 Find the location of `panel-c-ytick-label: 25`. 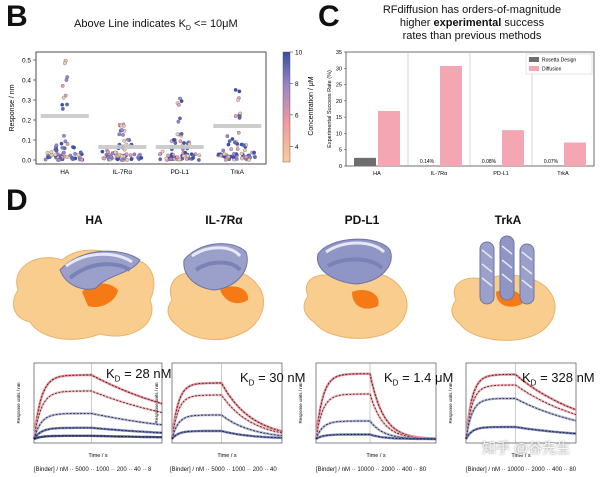

panel-c-ytick-label: 25 is located at coordinates (339, 86).